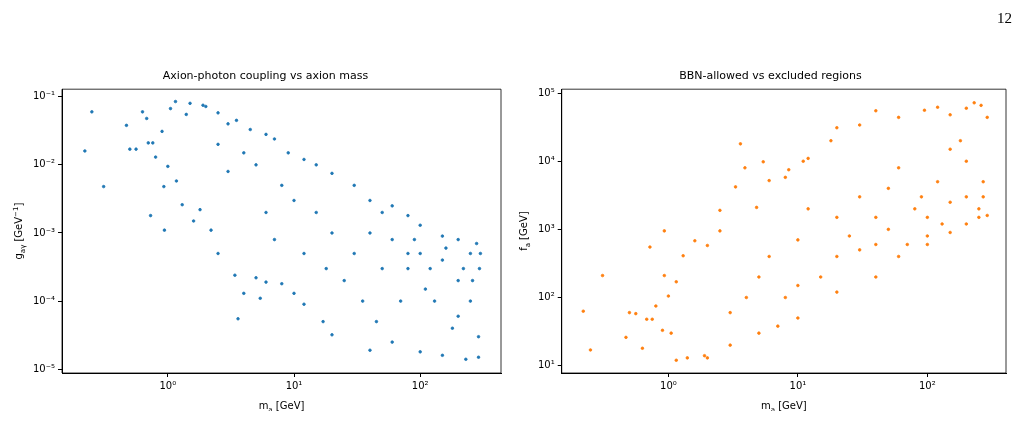  I want to click on y-tick-label: 10⁻², so click(44, 164).